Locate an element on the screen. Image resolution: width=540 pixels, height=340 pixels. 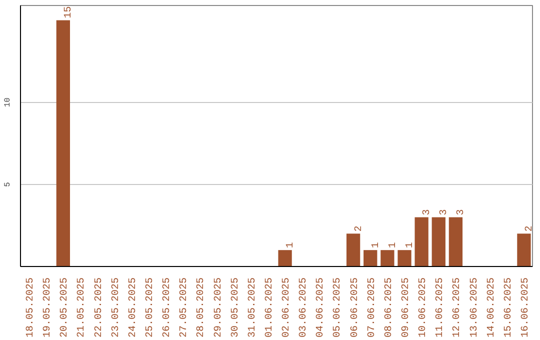
x-tick-label: 22.05.2025 is located at coordinates (99, 307).